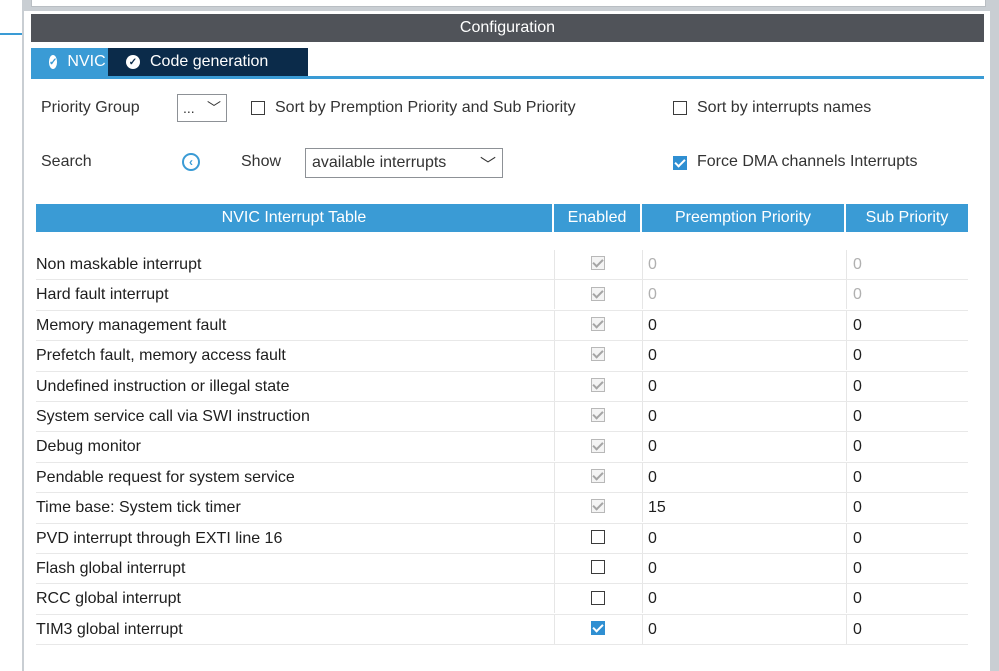 The width and height of the screenshot is (999, 671). Describe the element at coordinates (23, 335) in the screenshot. I see `left-border` at that location.